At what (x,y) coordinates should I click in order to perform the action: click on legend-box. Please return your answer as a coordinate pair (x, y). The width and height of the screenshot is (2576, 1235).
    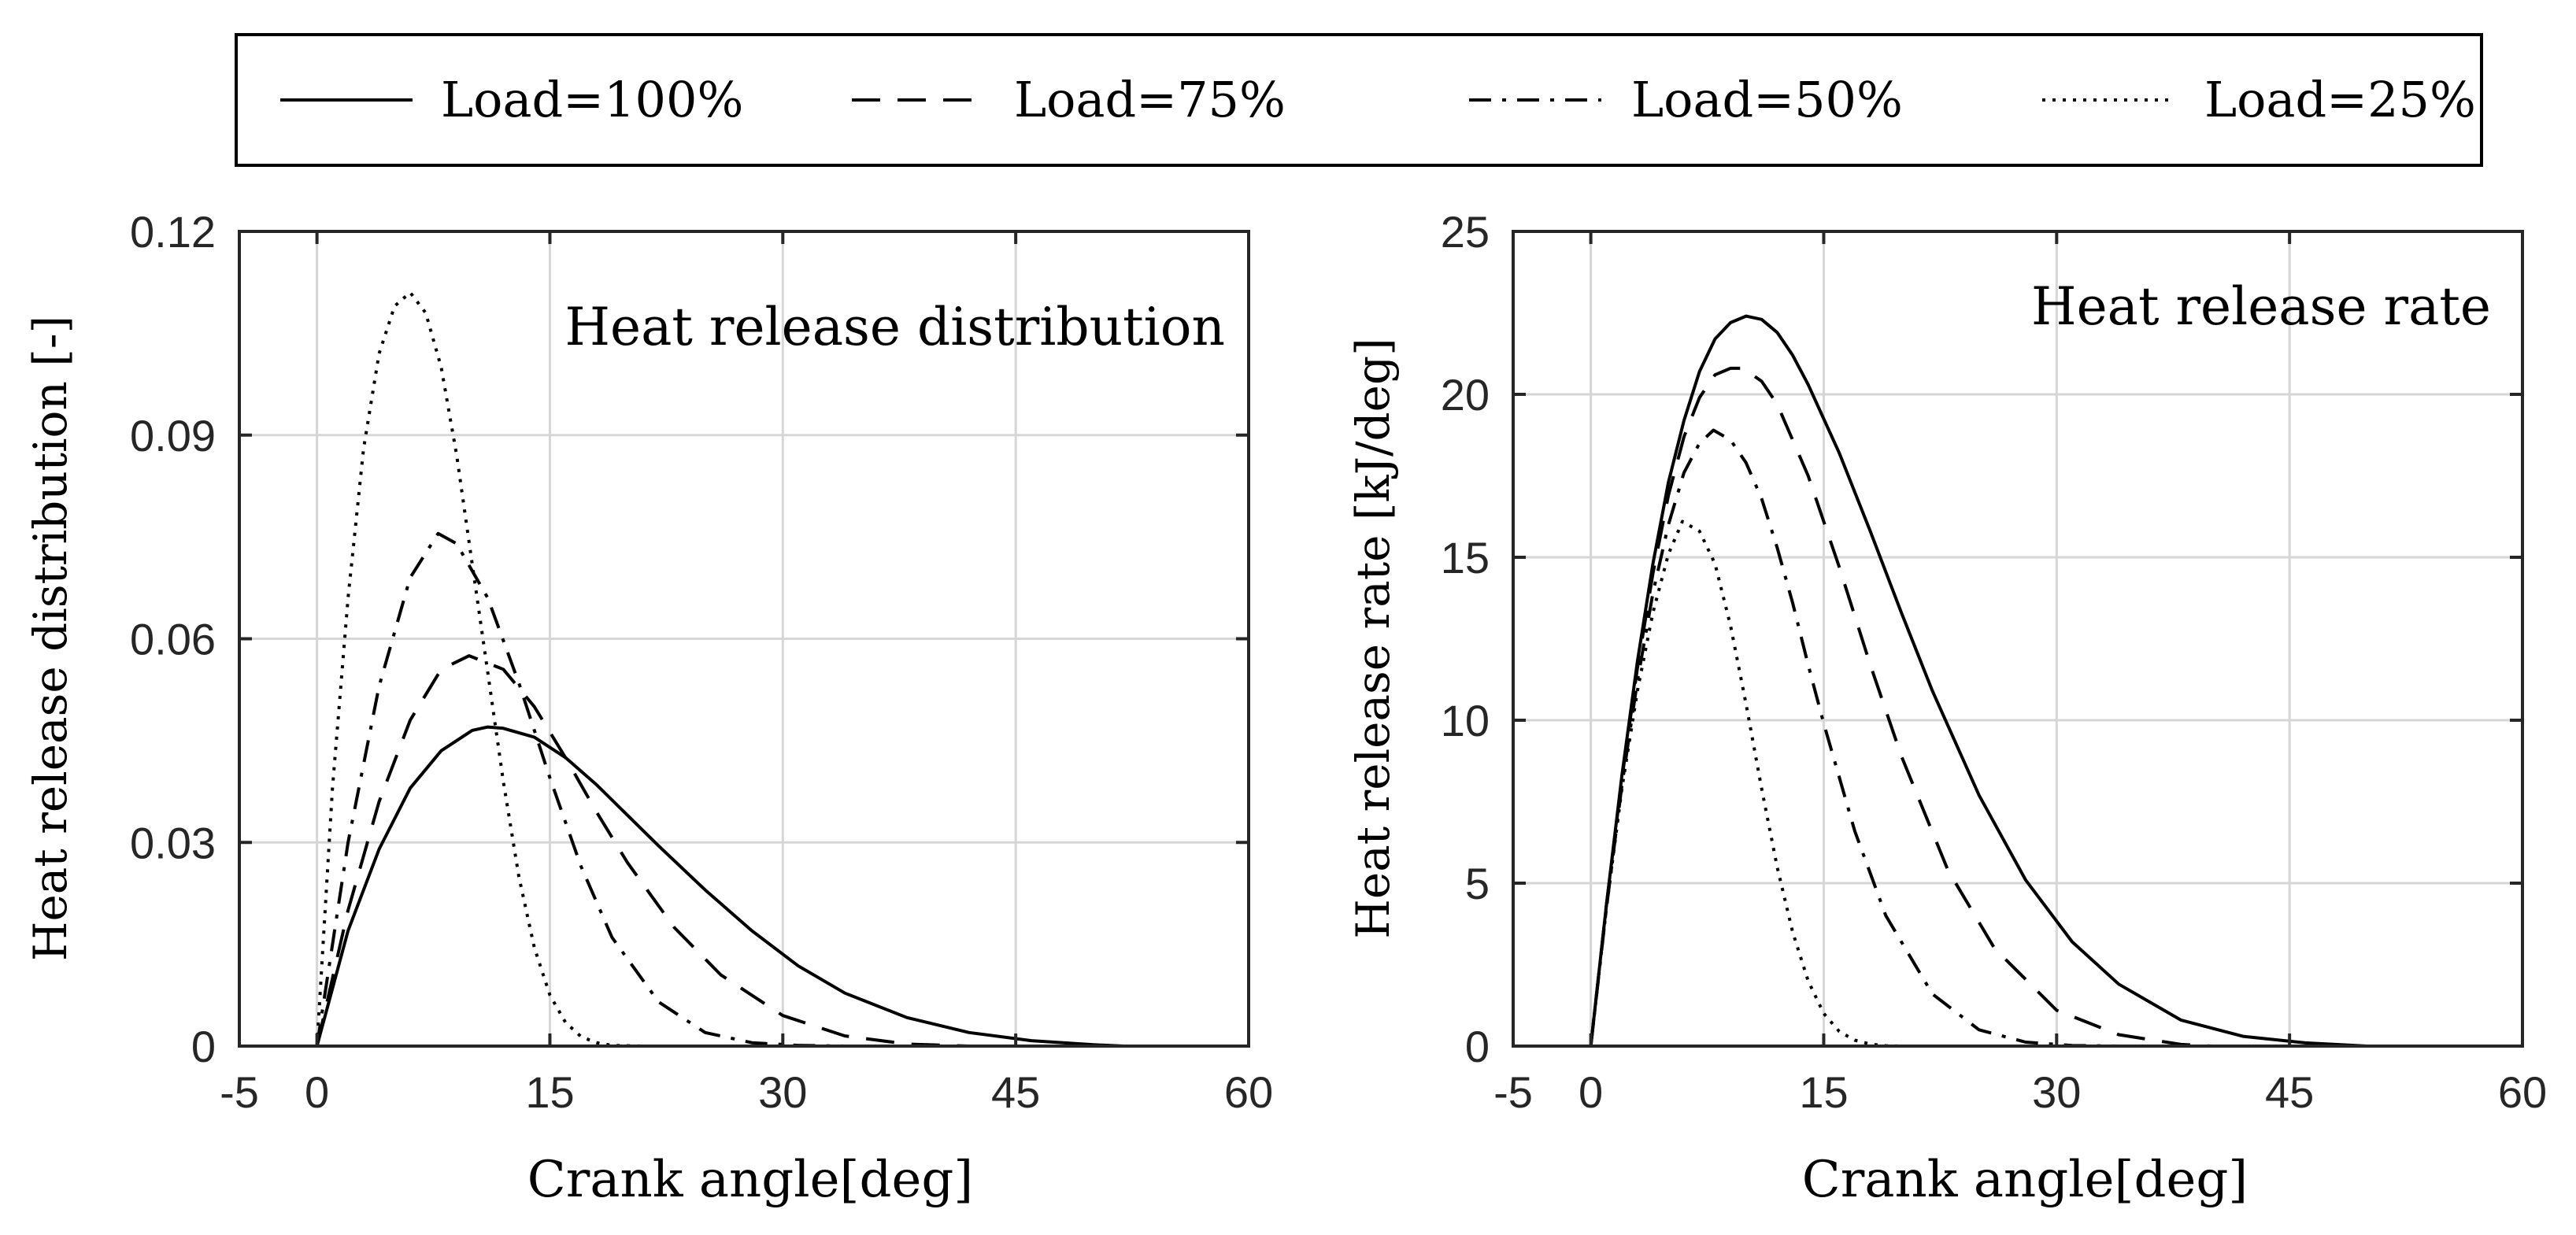
    Looking at the image, I should click on (1359, 100).